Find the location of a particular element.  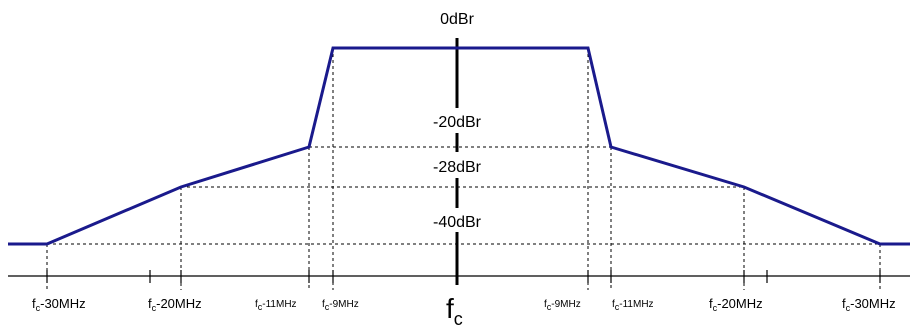

label-0dbr: 0dBr is located at coordinates (457, 19).